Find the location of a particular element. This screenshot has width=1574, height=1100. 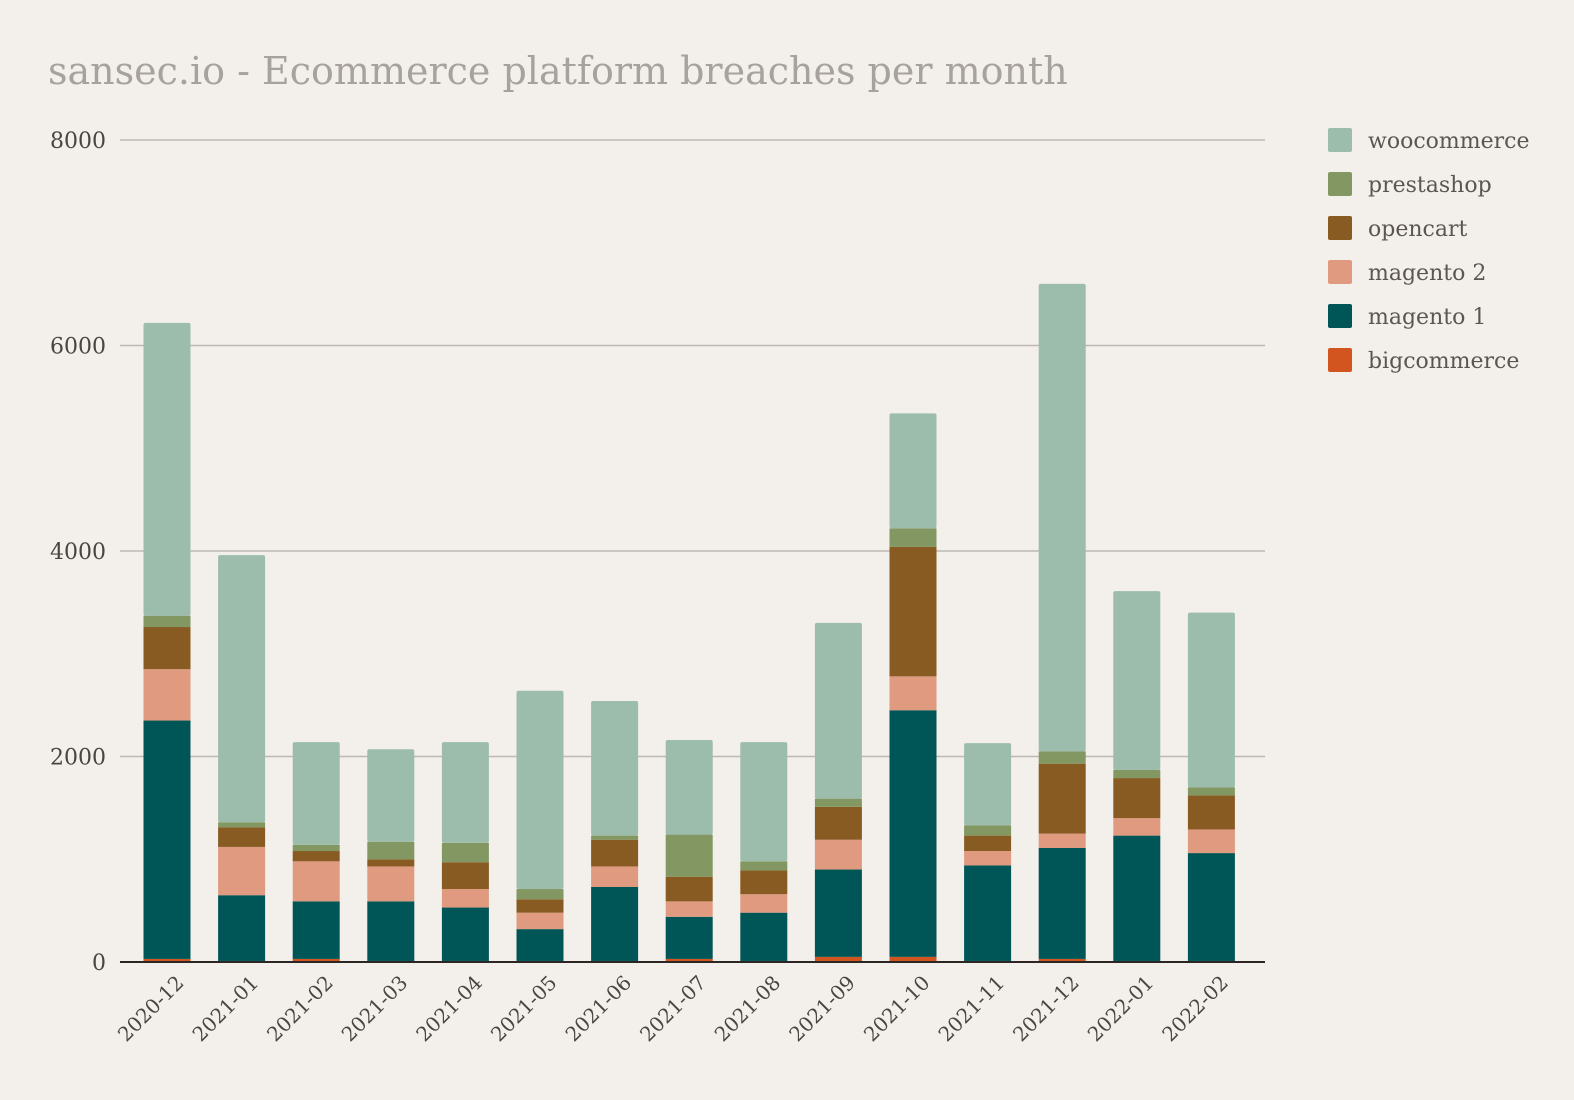

legend-item-magento-2: magento 2 is located at coordinates (1407, 273).